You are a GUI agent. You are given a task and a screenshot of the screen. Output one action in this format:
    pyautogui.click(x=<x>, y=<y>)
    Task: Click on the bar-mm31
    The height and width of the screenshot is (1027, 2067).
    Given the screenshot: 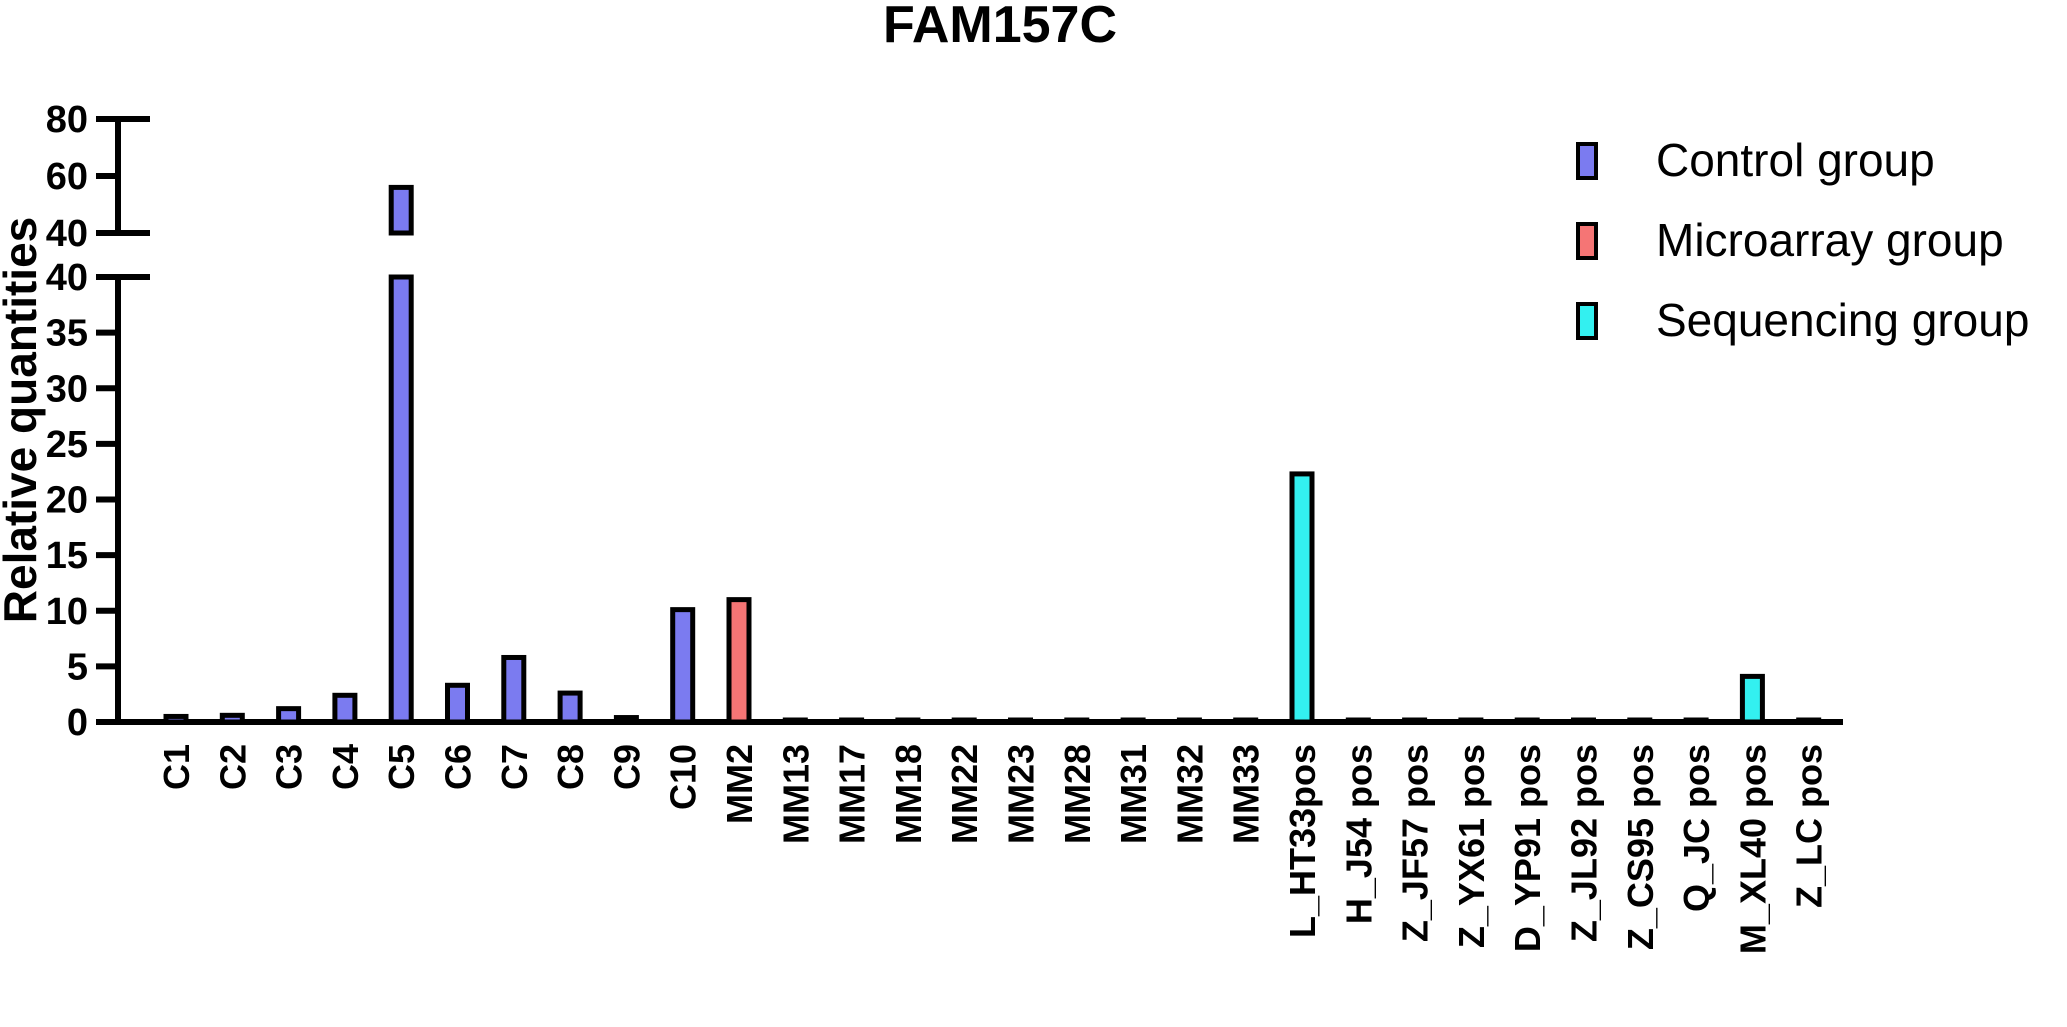 What is the action you would take?
    pyautogui.click(x=1133, y=721)
    